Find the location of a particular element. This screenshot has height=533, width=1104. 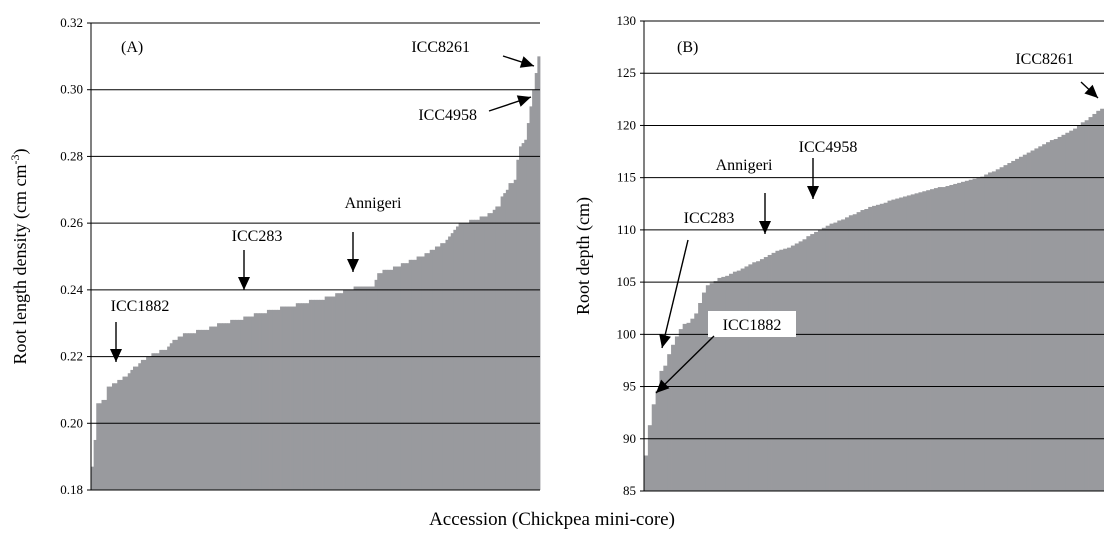

panel-label: (B) is located at coordinates (687, 47).